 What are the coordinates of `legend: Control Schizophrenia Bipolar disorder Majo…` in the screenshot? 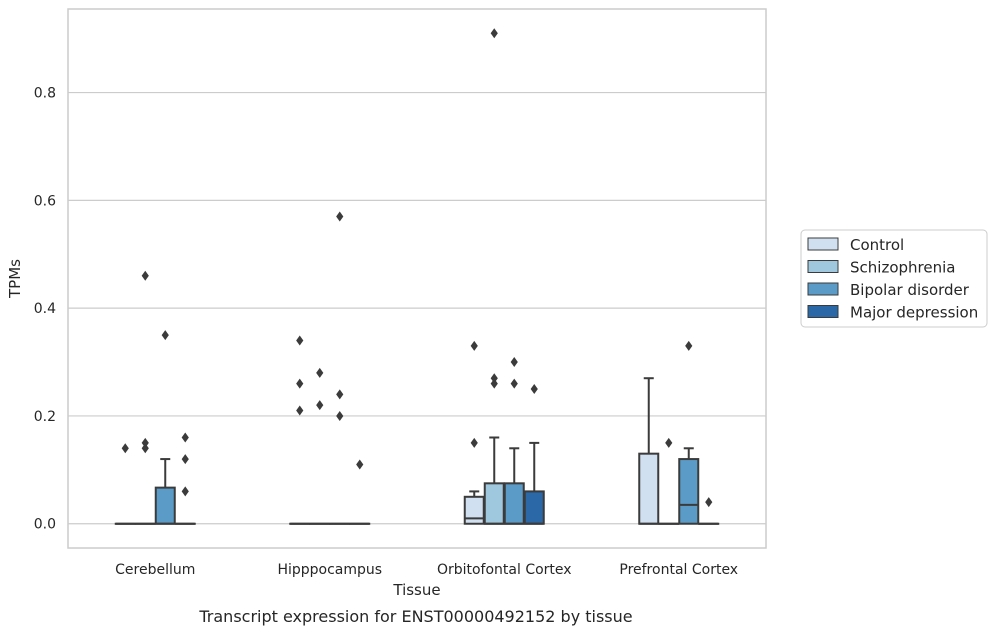 It's located at (894, 278).